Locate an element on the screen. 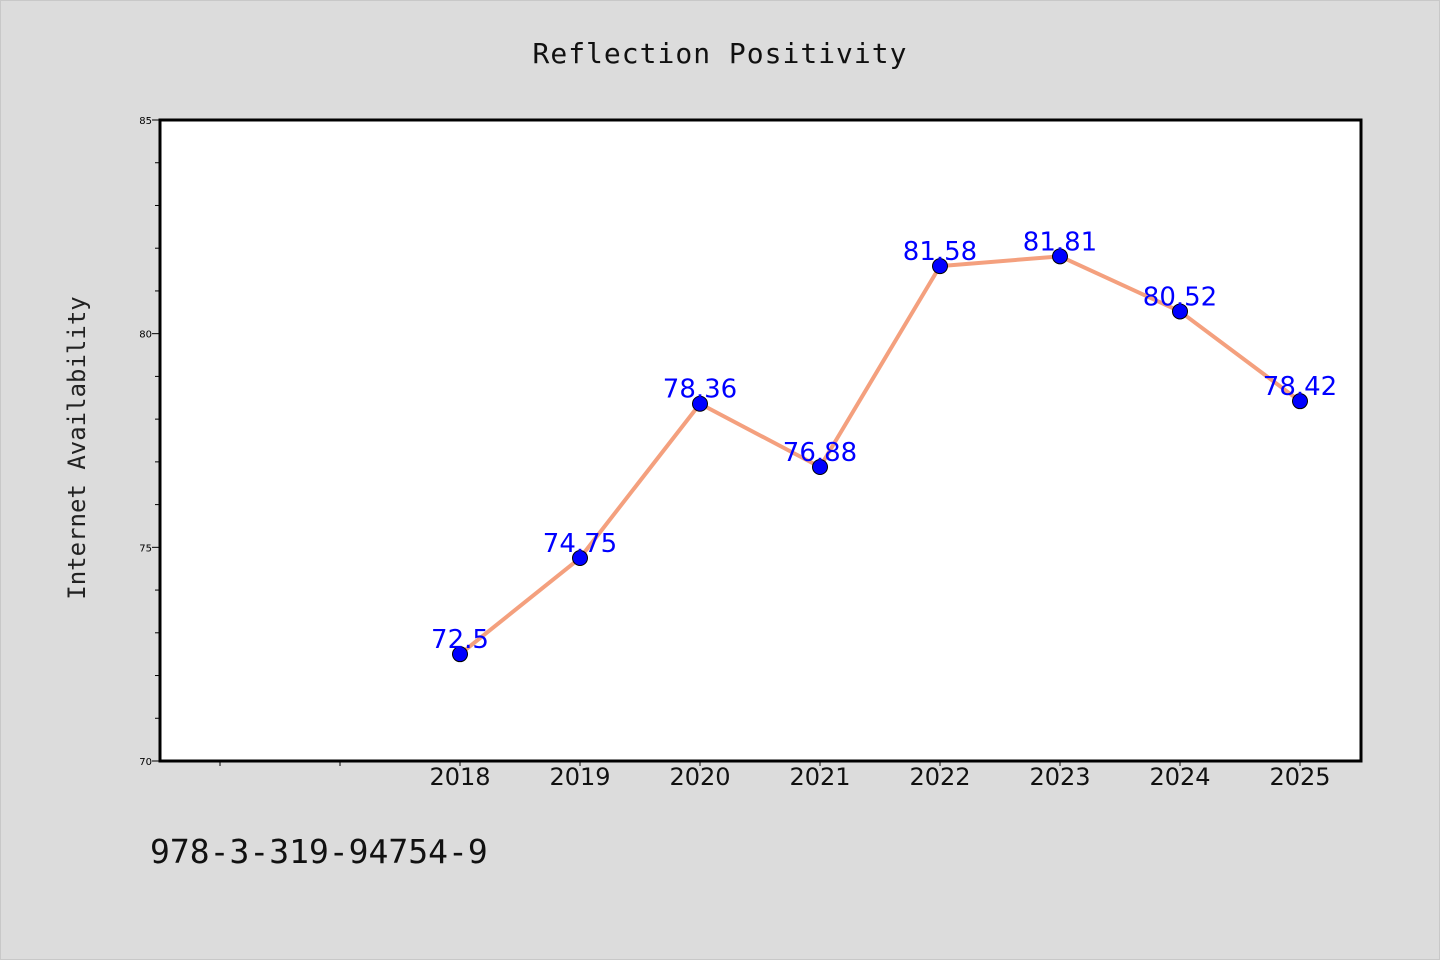 This screenshot has width=1440, height=960. x-tick-label: 2023 is located at coordinates (1059, 777).